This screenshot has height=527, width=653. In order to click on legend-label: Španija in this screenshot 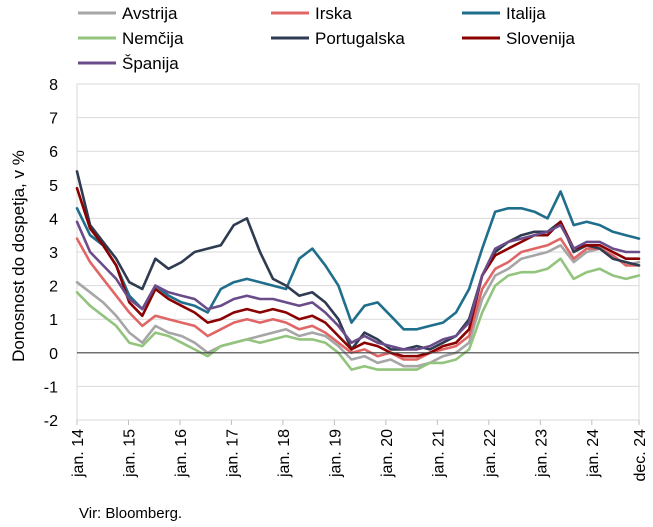, I will do `click(150, 63)`.